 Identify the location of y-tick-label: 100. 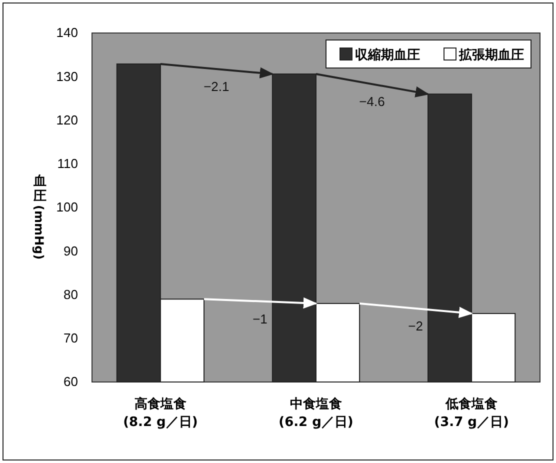
(67, 207).